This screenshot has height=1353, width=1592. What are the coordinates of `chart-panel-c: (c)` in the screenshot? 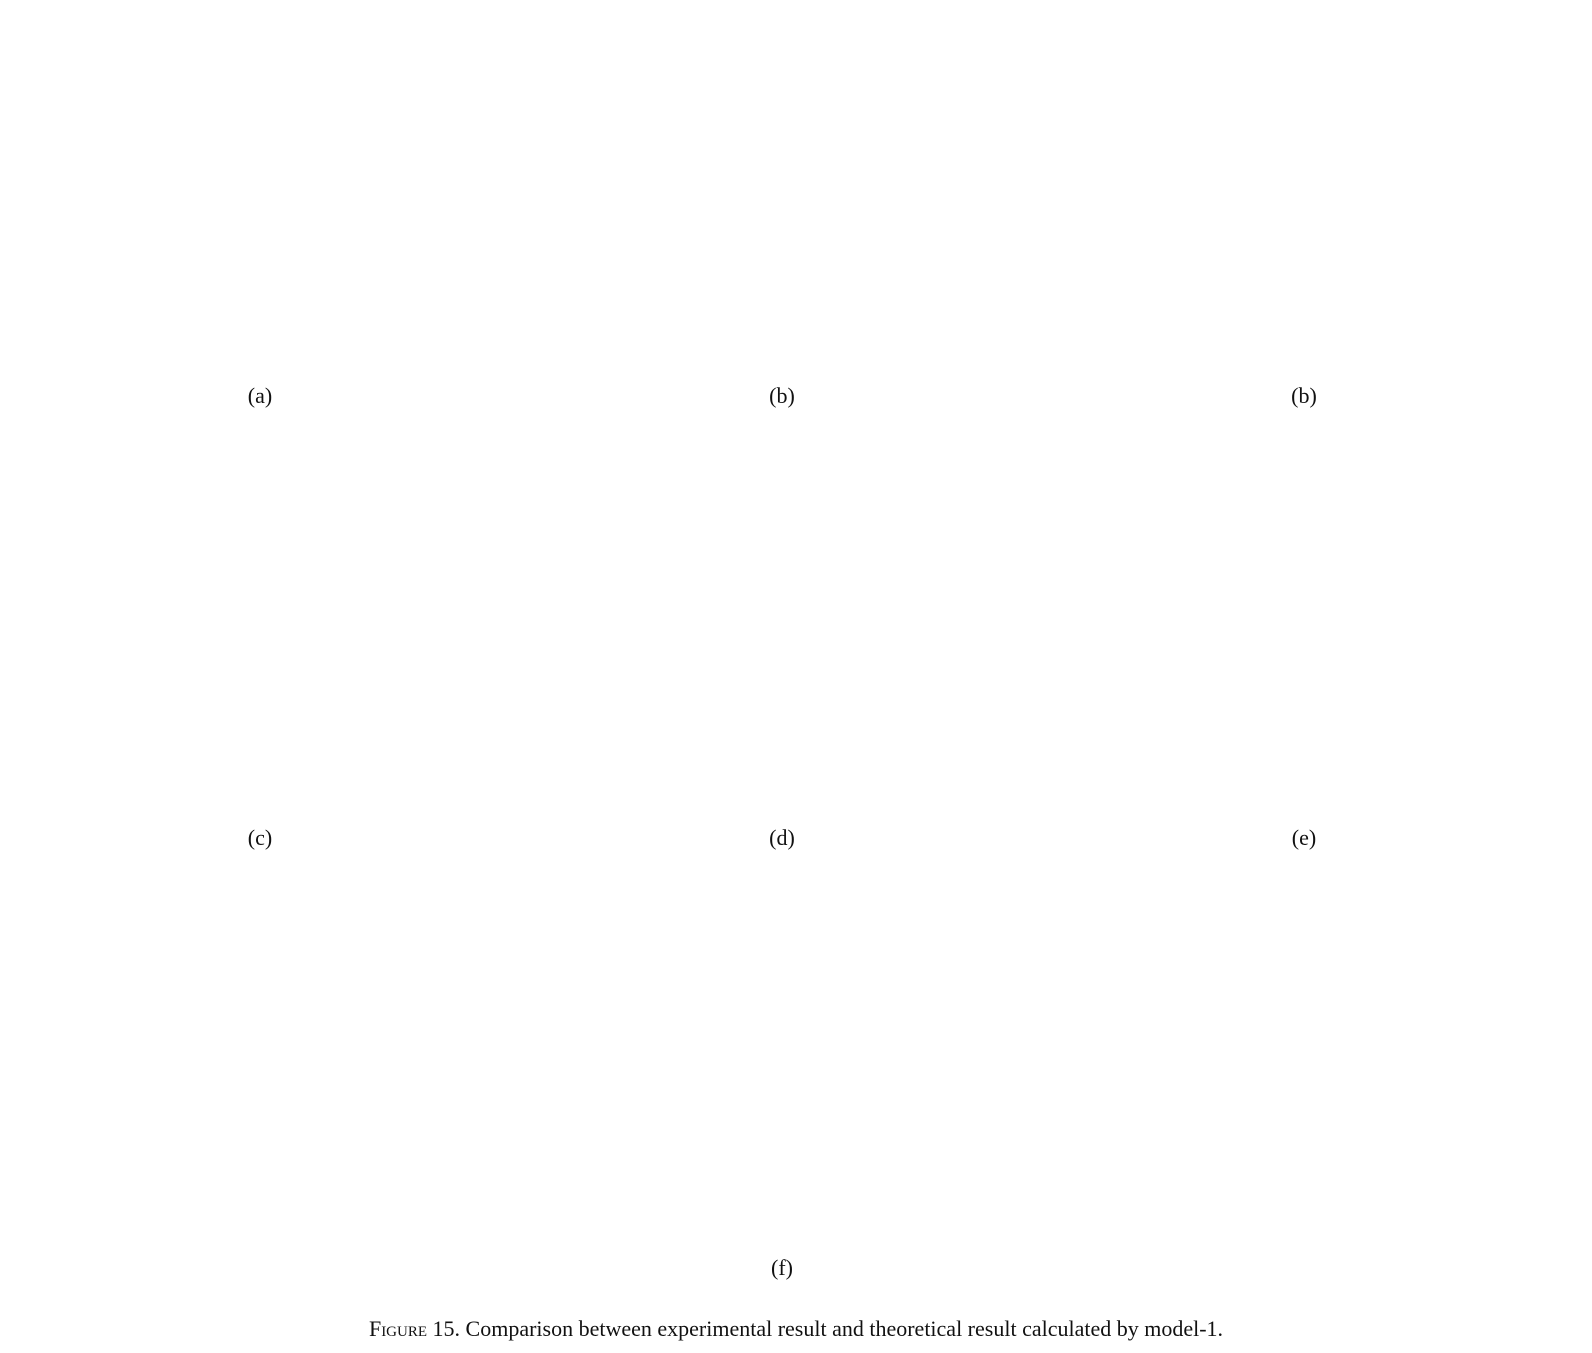 It's located at (260, 670).